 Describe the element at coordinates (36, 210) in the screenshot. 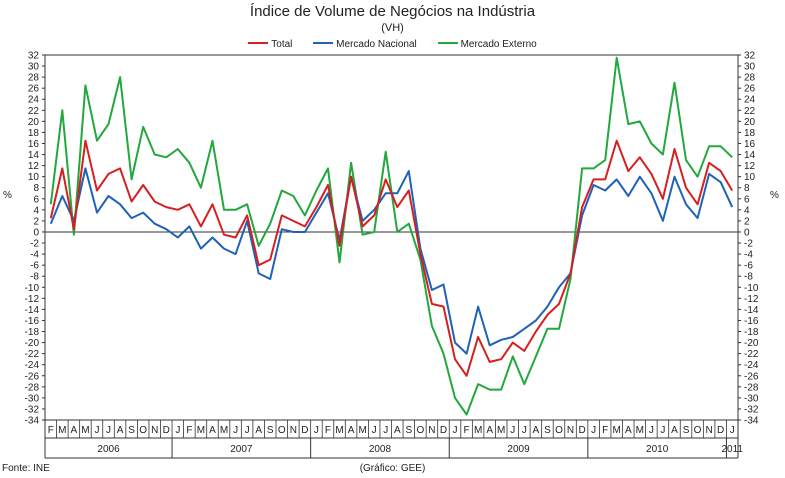

I see `y-tick-label-left: 4` at that location.